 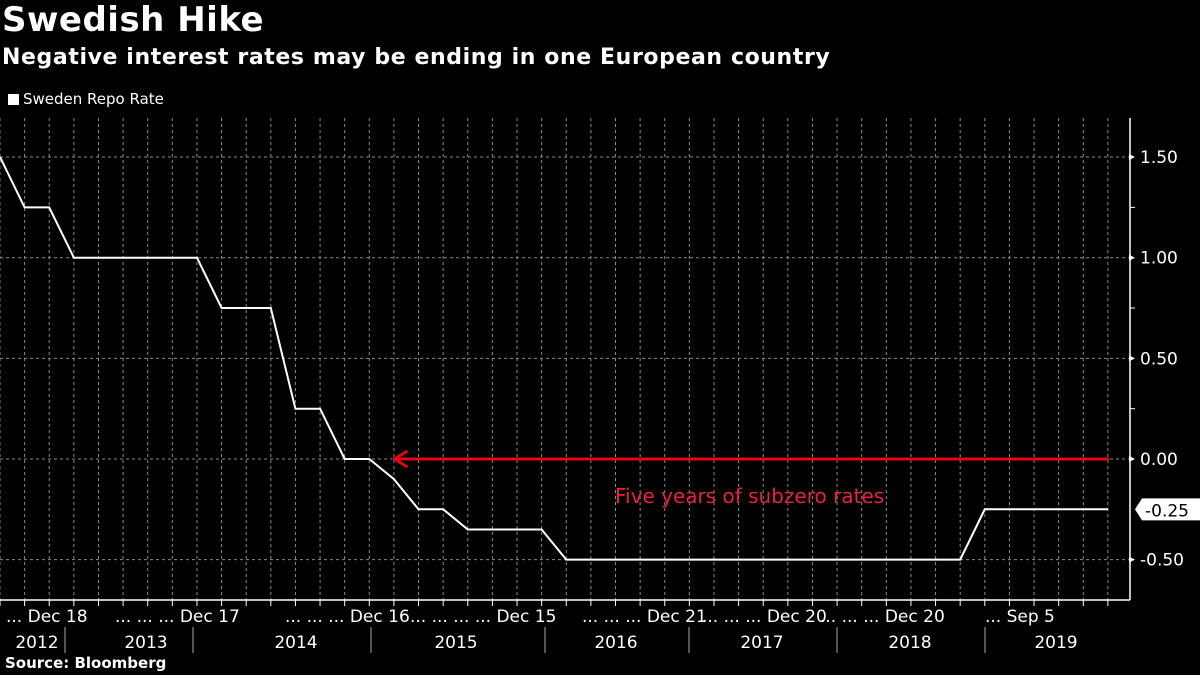 What do you see at coordinates (1159, 359) in the screenshot?
I see `y-tick-label: 0.50` at bounding box center [1159, 359].